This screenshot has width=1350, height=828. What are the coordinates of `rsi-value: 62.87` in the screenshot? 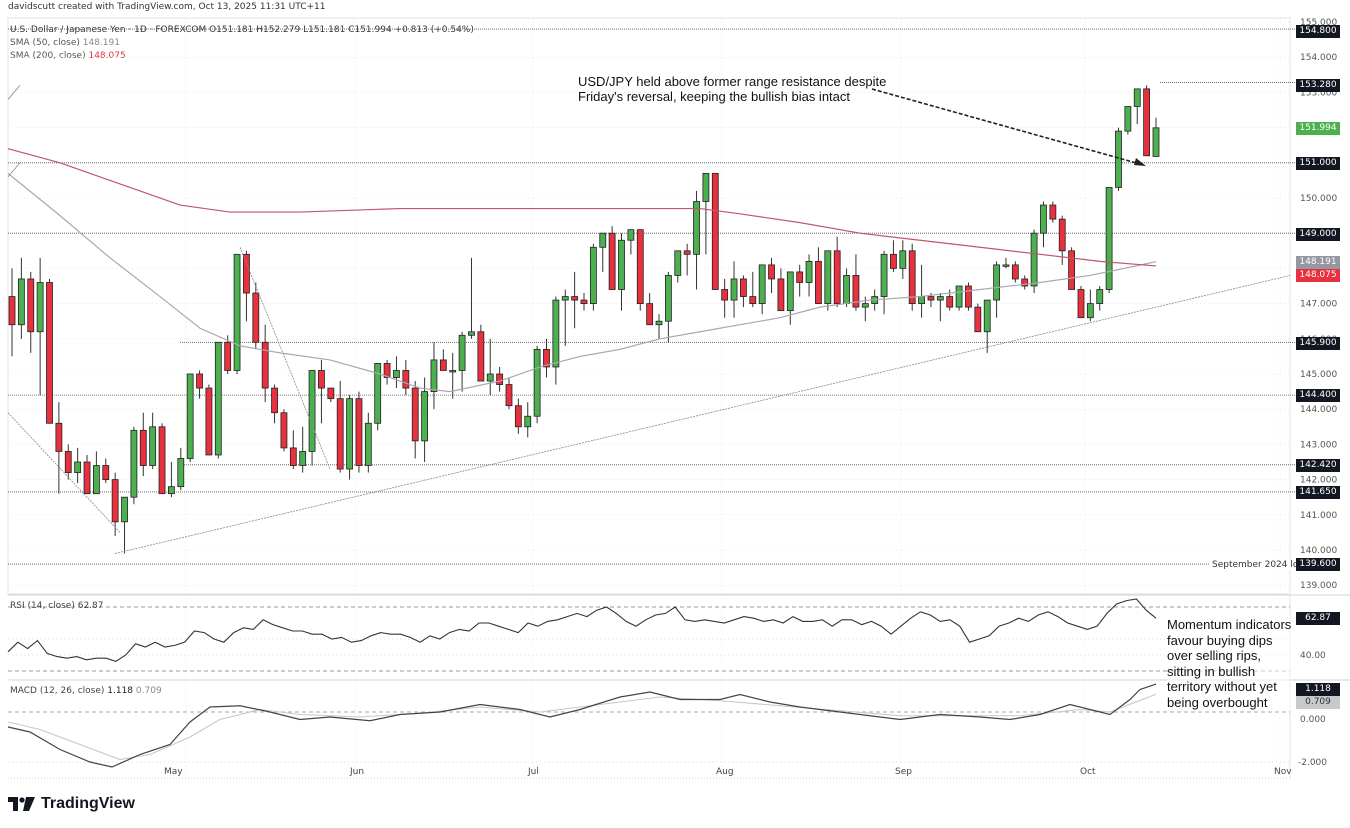 It's located at (90, 606).